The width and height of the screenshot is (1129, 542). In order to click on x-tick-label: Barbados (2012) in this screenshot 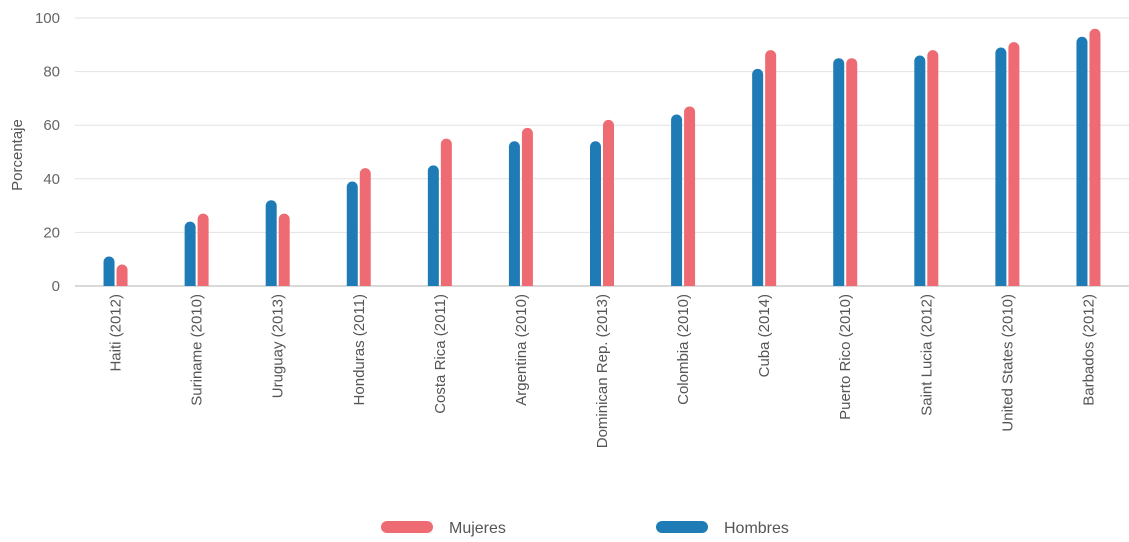, I will do `click(1088, 350)`.